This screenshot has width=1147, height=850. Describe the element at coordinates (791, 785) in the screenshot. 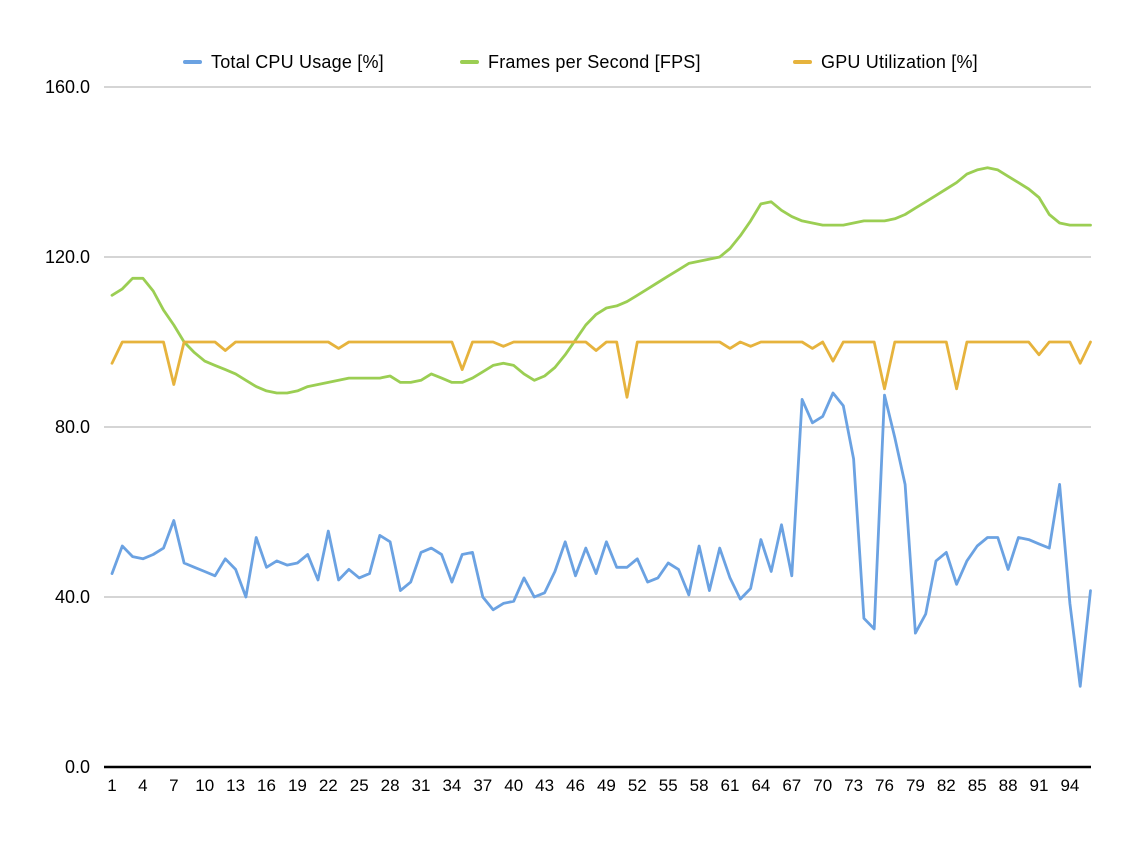

I see `x-tick-label: 67` at that location.